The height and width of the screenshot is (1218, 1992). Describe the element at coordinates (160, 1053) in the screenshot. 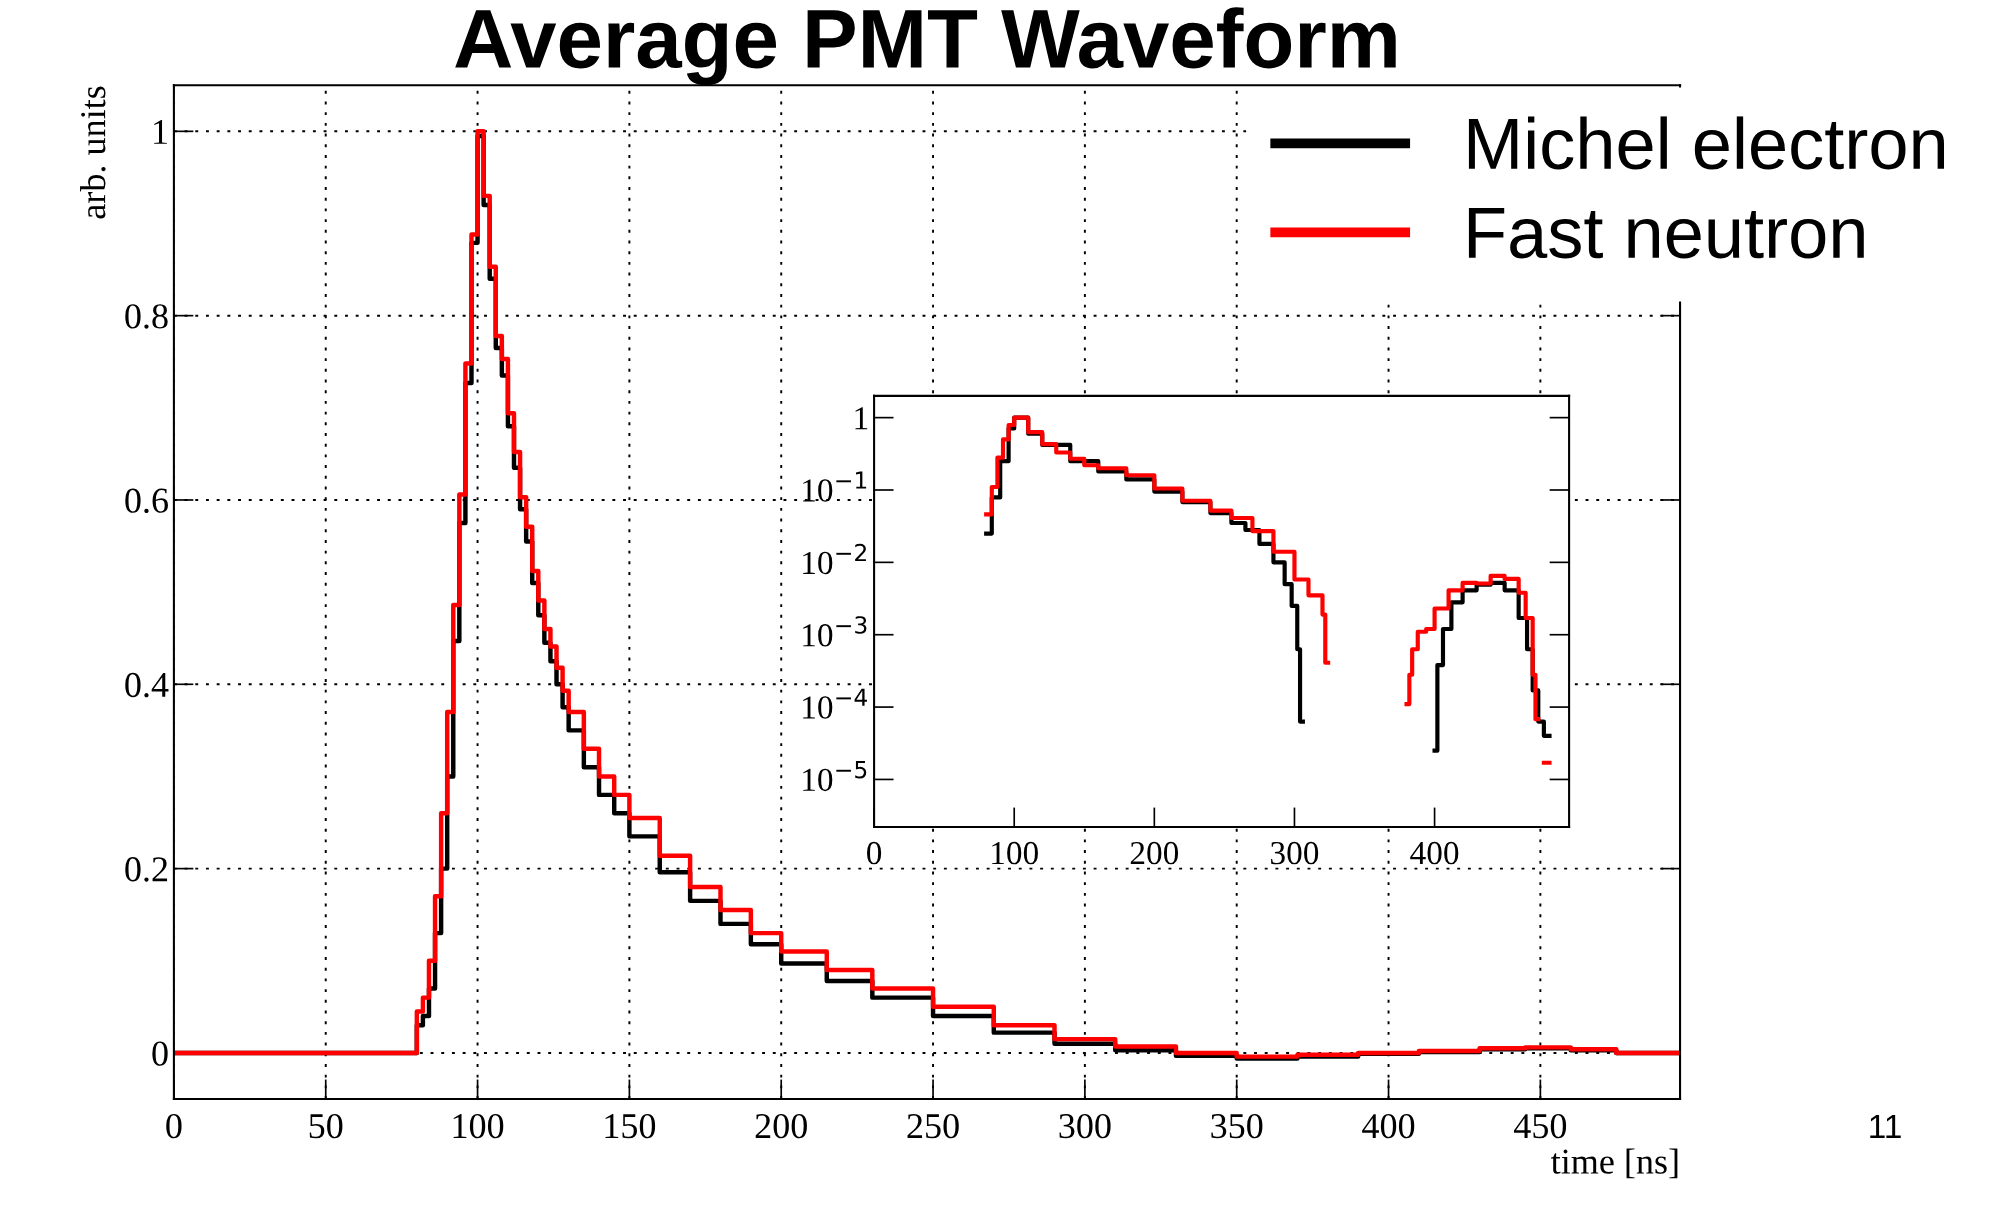

I see `y-tick-label: 0` at that location.